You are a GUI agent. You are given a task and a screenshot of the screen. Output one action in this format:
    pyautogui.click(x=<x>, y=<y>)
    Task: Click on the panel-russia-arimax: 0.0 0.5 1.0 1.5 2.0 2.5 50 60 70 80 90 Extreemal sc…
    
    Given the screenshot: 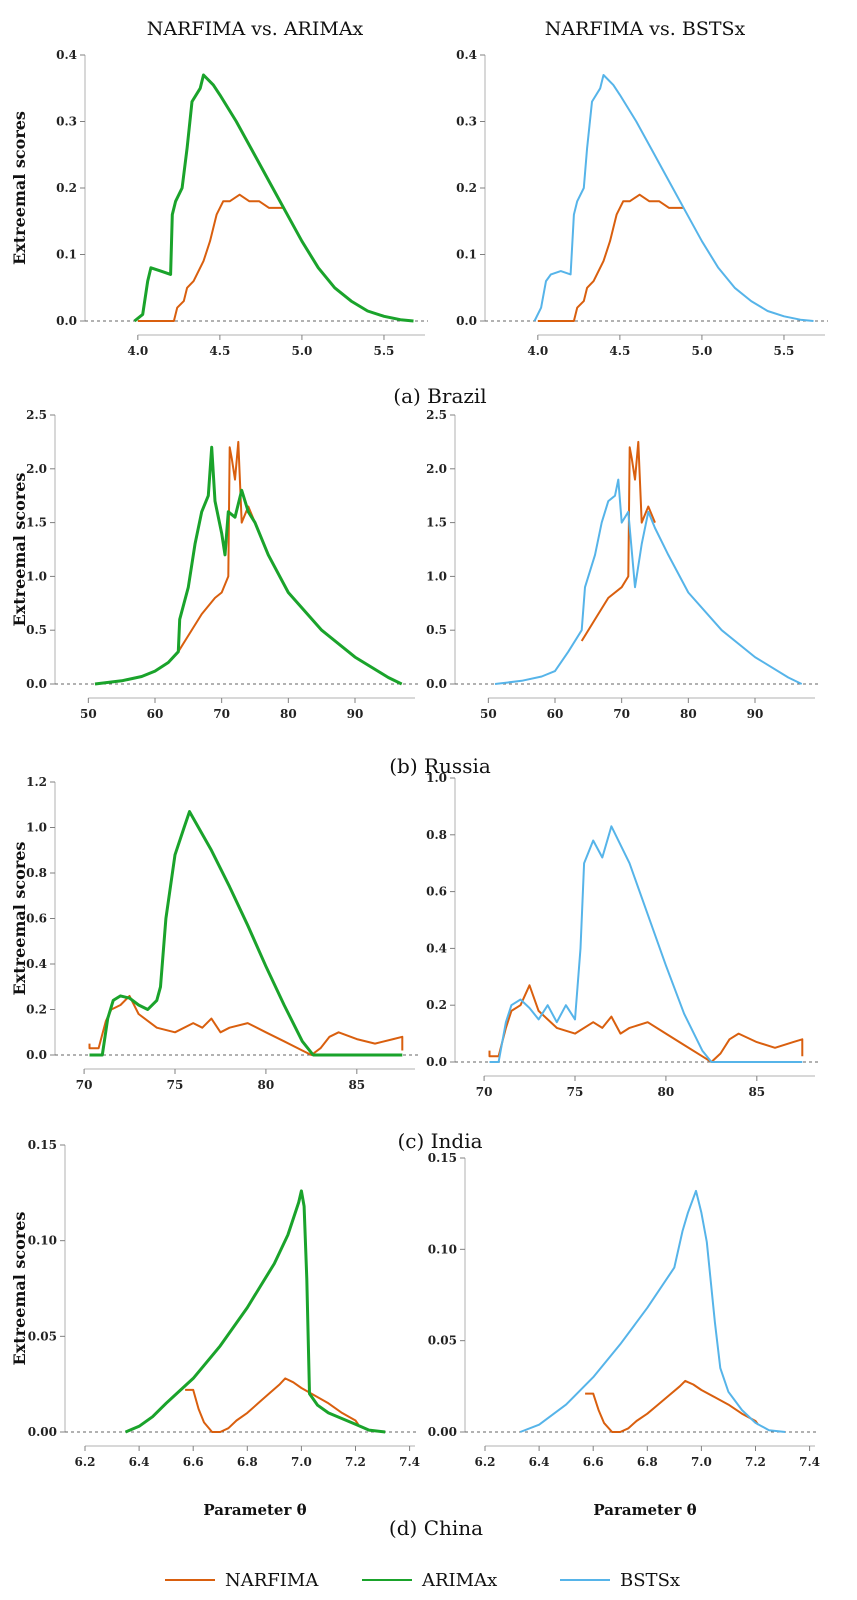 What is the action you would take?
    pyautogui.click(x=214, y=564)
    